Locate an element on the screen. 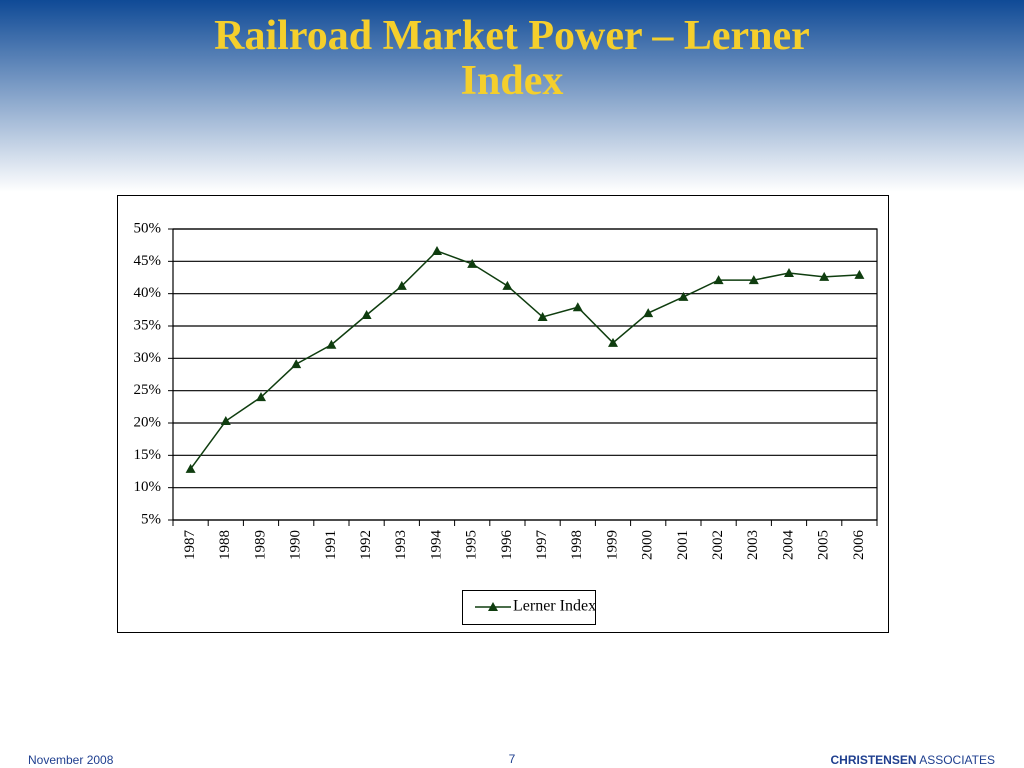  x-tick-label: 1988 is located at coordinates (225, 545).